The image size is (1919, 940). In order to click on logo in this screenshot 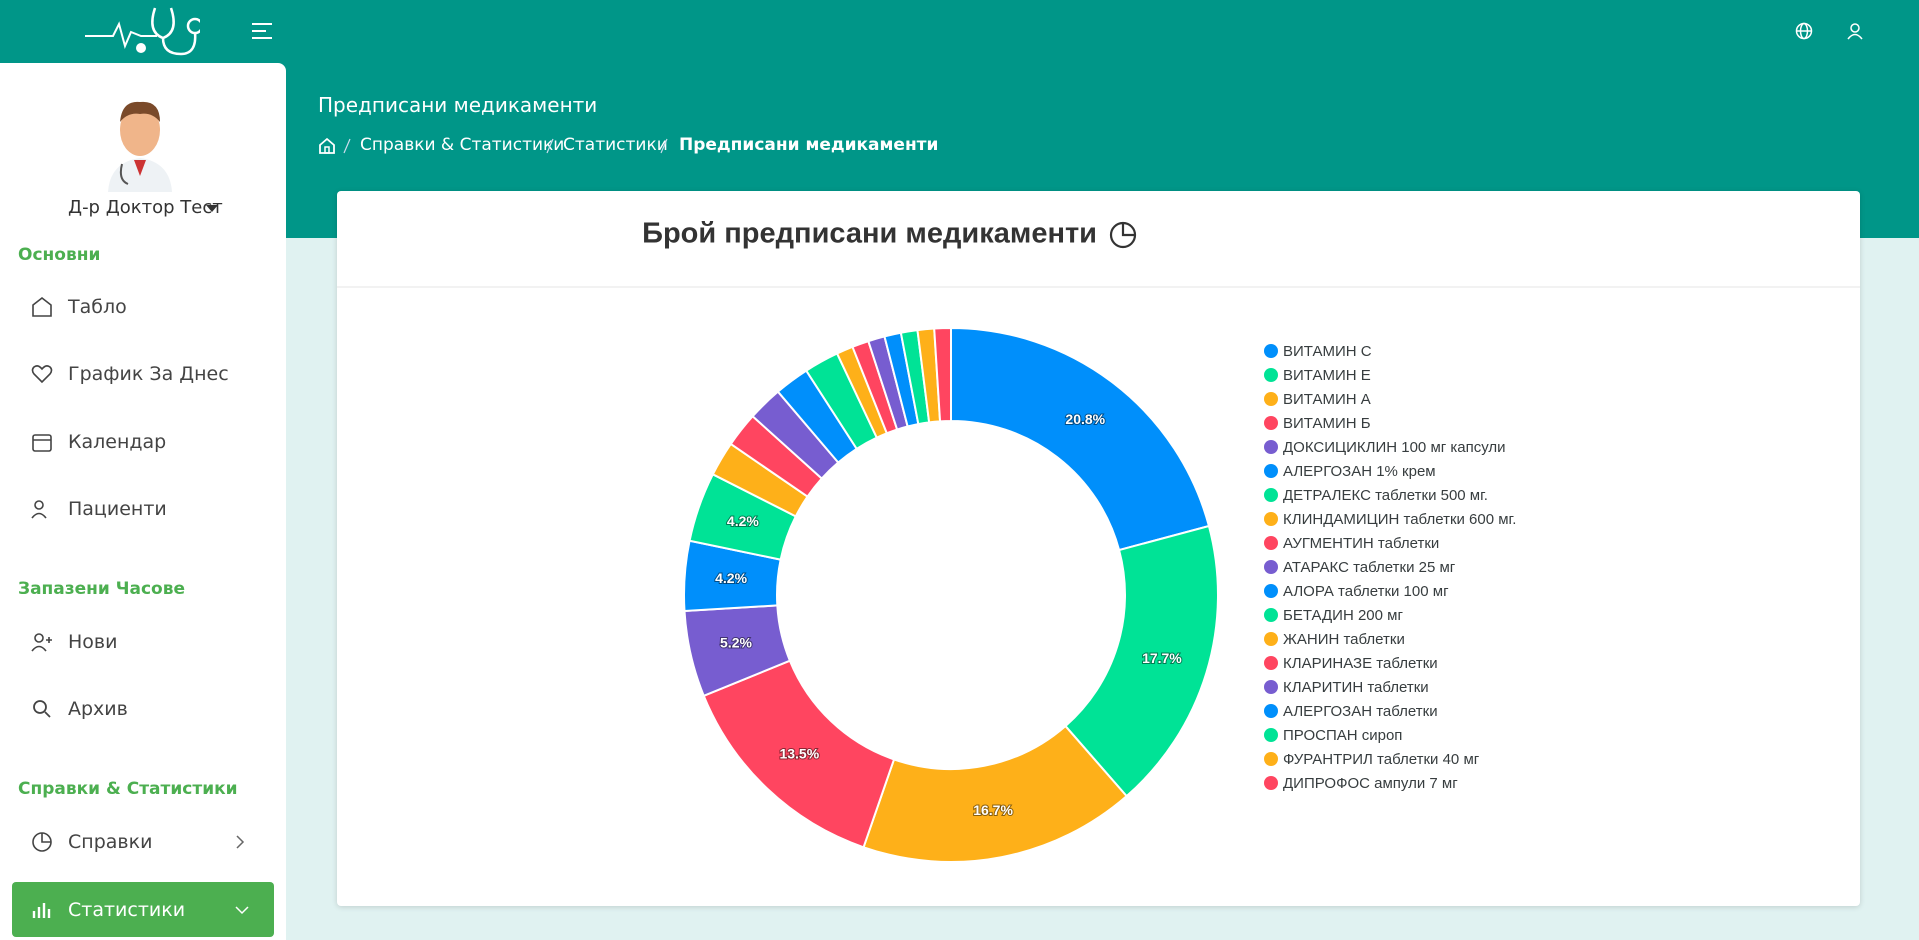, I will do `click(142, 30)`.